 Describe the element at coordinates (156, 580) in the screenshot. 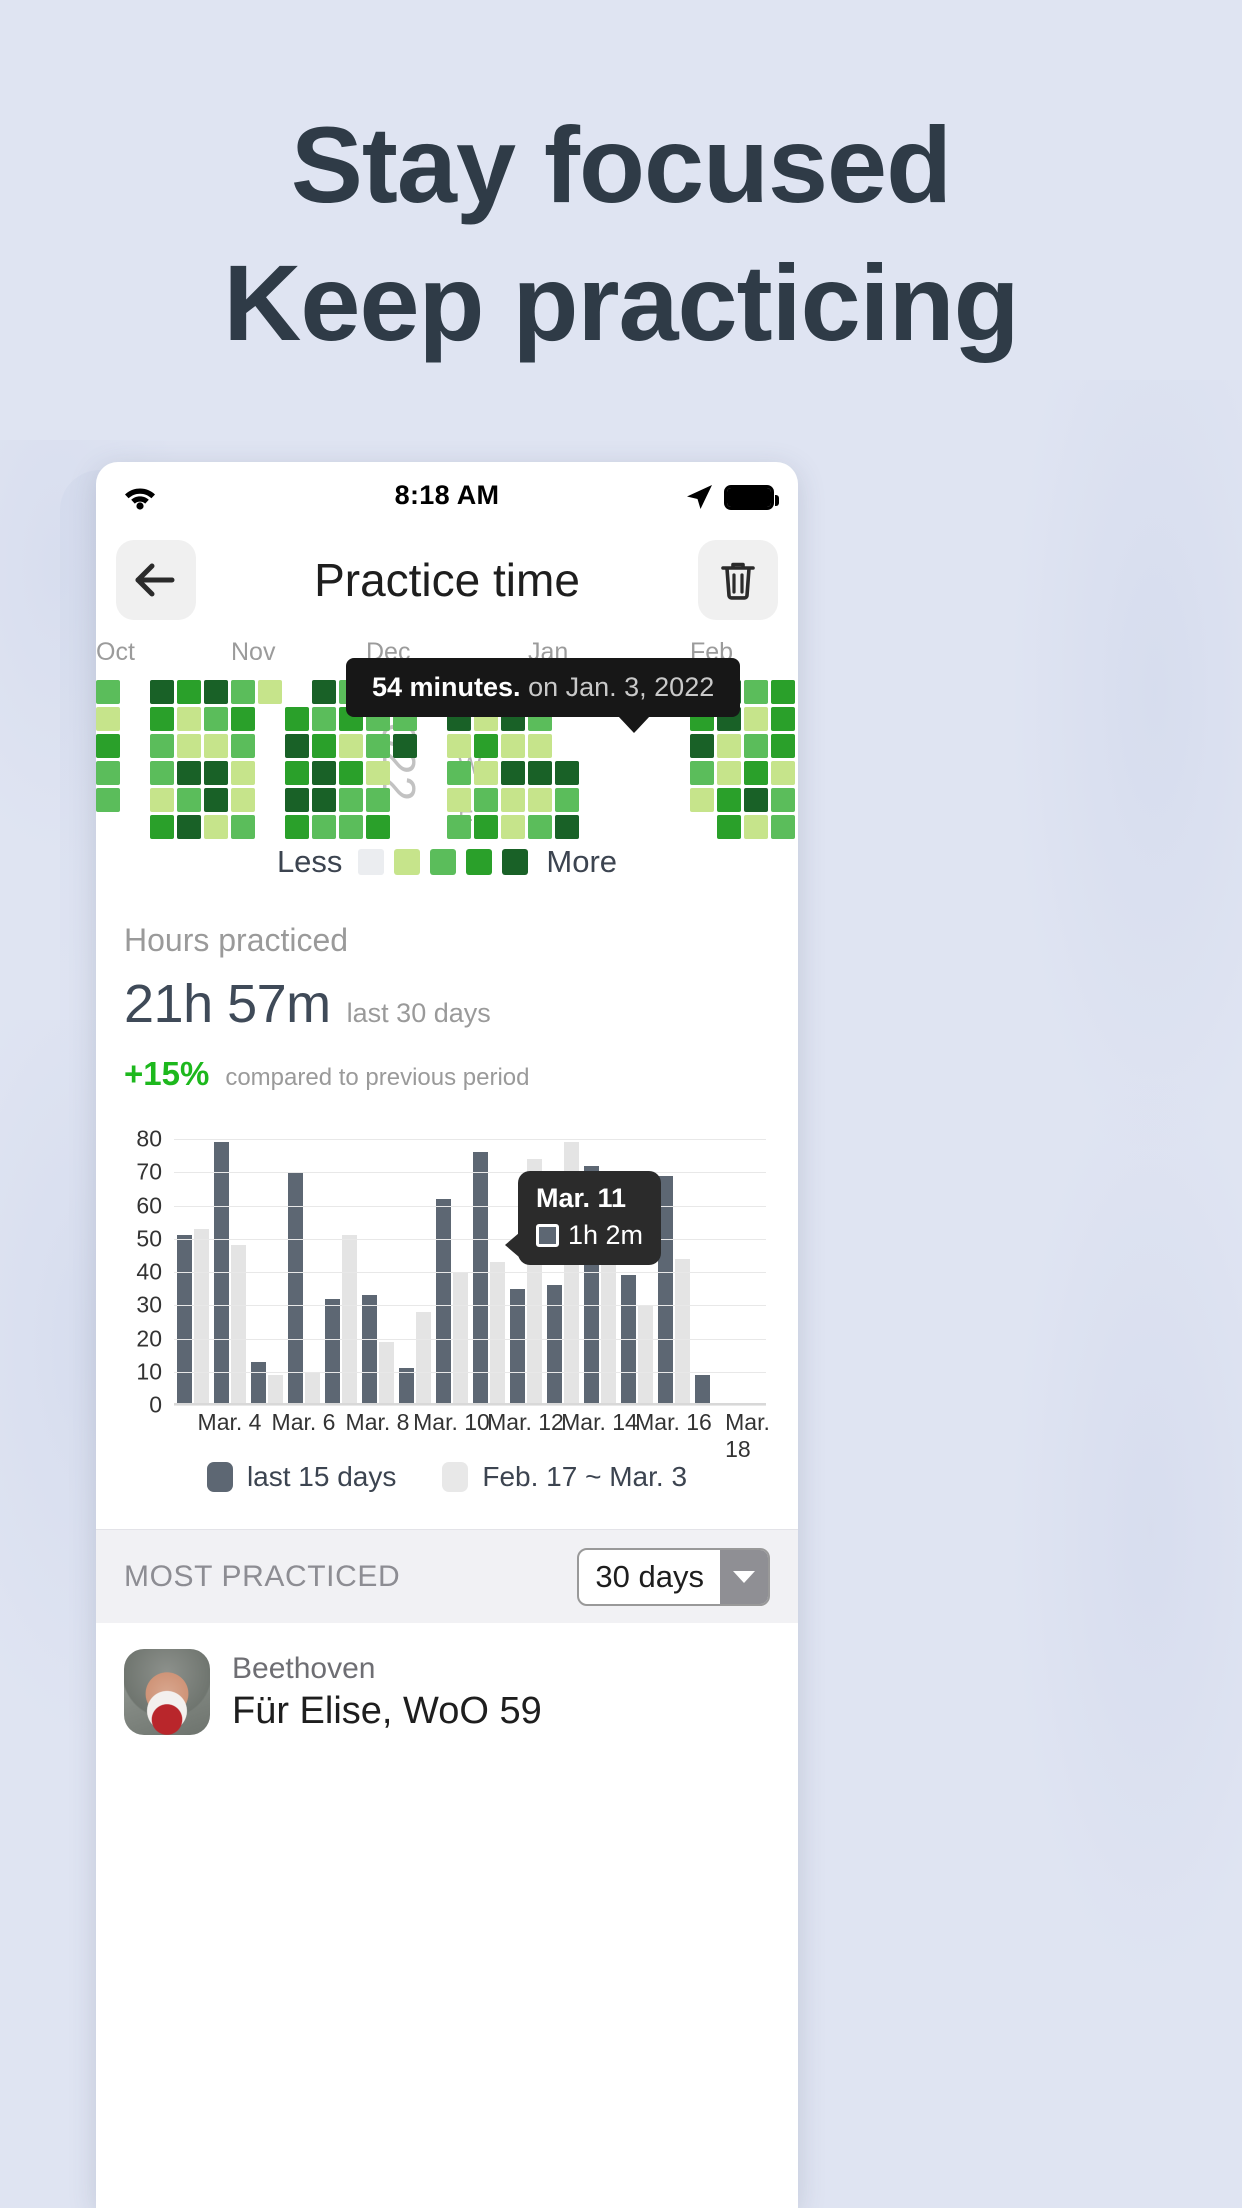

I see `back-button` at that location.